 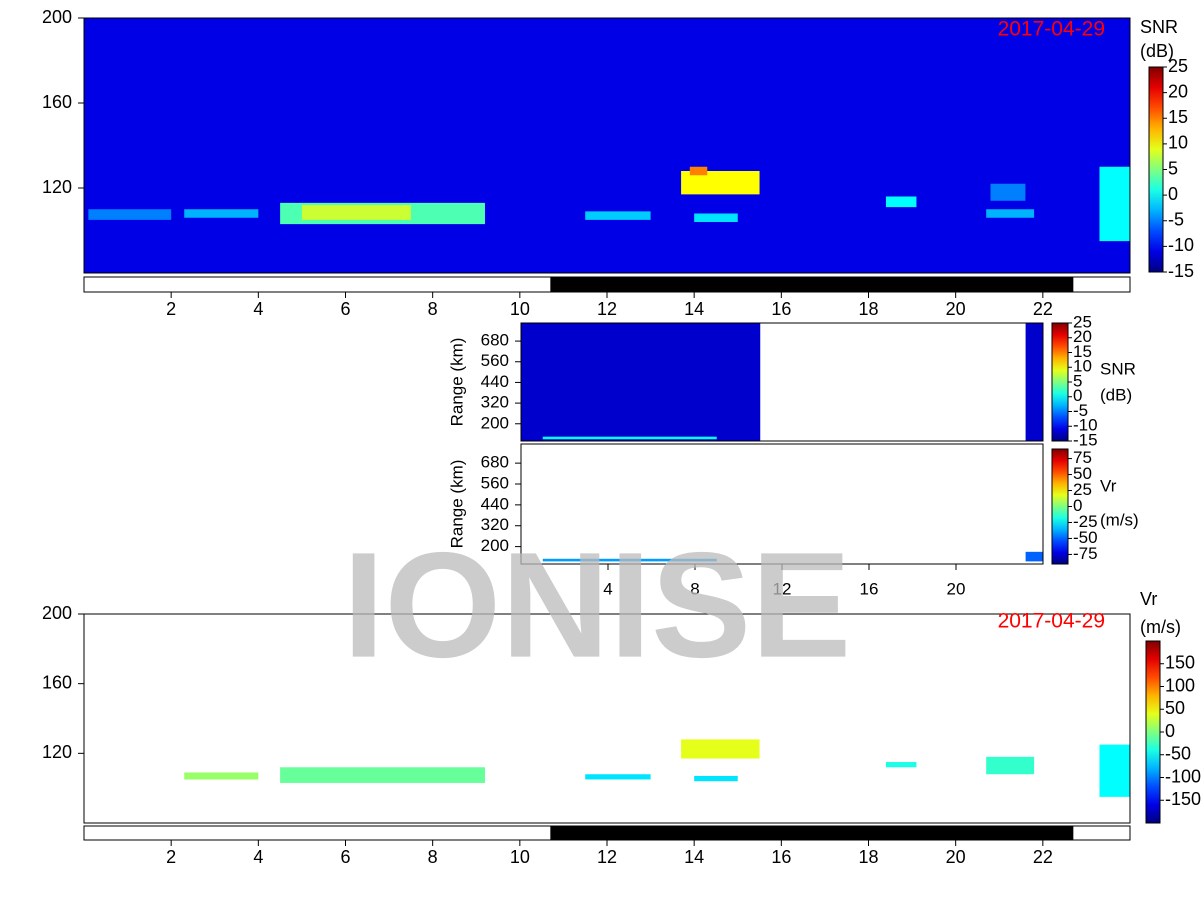 What do you see at coordinates (1175, 708) in the screenshot?
I see `colorbar-tick-label: 50` at bounding box center [1175, 708].